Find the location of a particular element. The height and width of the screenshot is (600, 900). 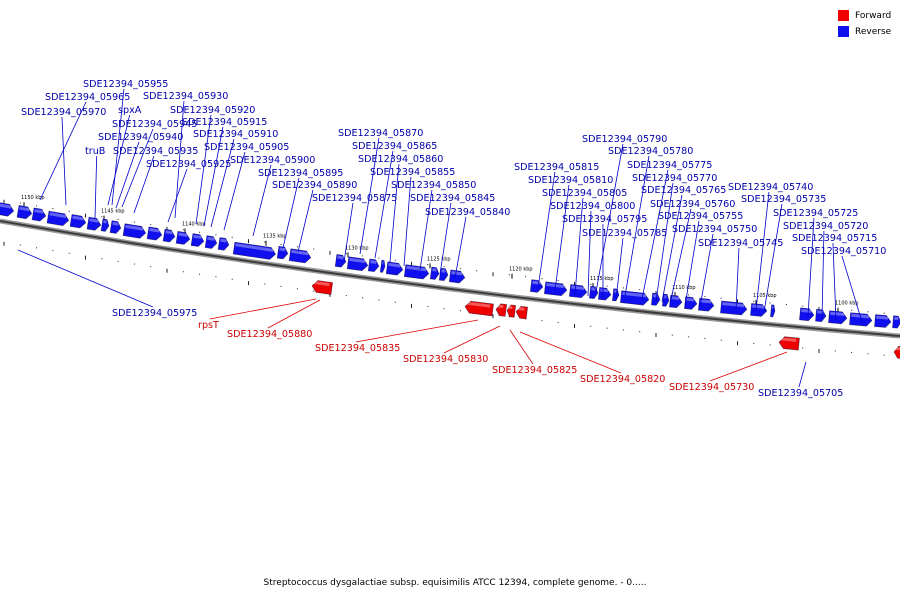

gene-label-sde12394-05875: SDE12394_05875 is located at coordinates (354, 198).